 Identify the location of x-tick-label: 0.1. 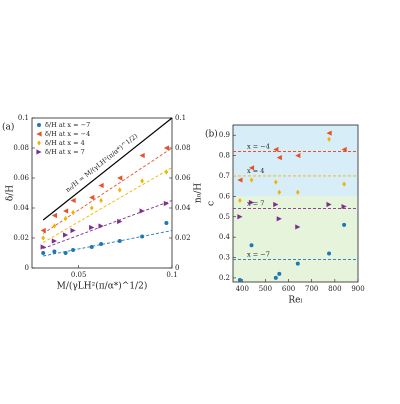
(171, 275).